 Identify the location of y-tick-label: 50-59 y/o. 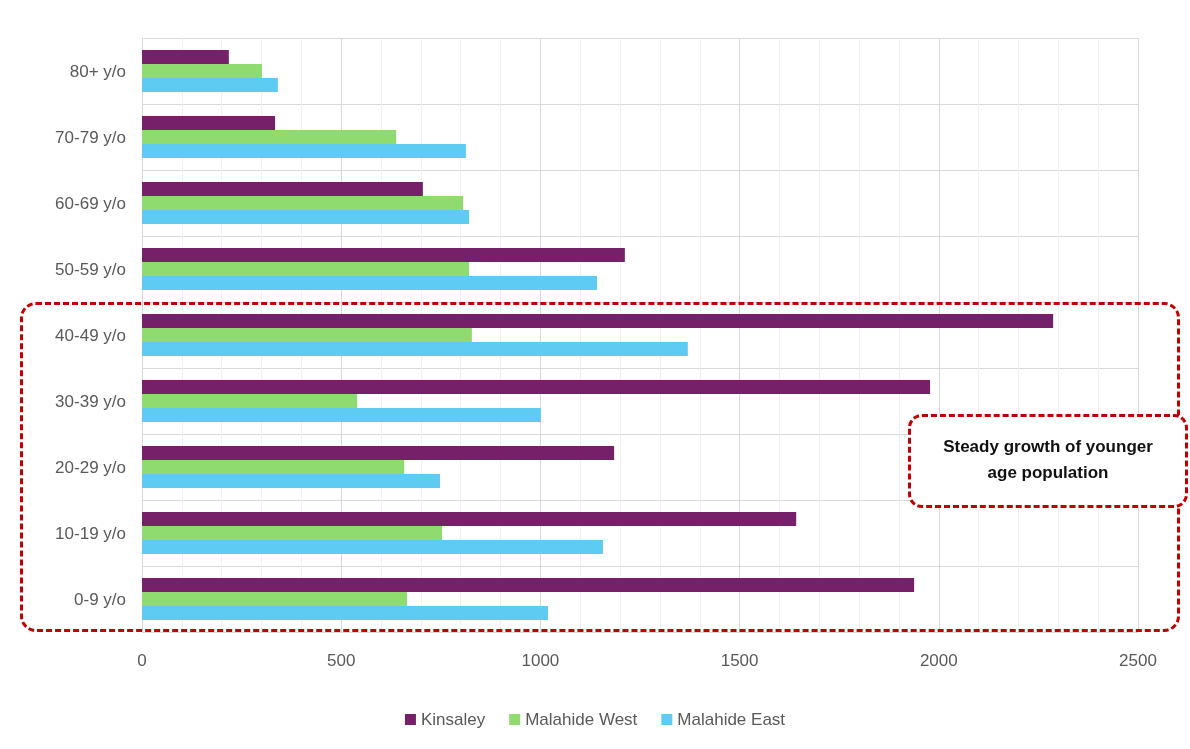
(90, 269).